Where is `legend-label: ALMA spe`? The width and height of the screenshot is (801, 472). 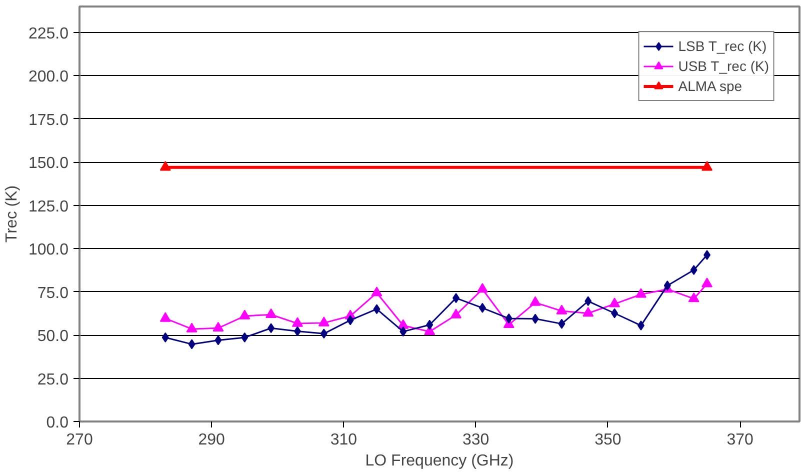 legend-label: ALMA spe is located at coordinates (710, 86).